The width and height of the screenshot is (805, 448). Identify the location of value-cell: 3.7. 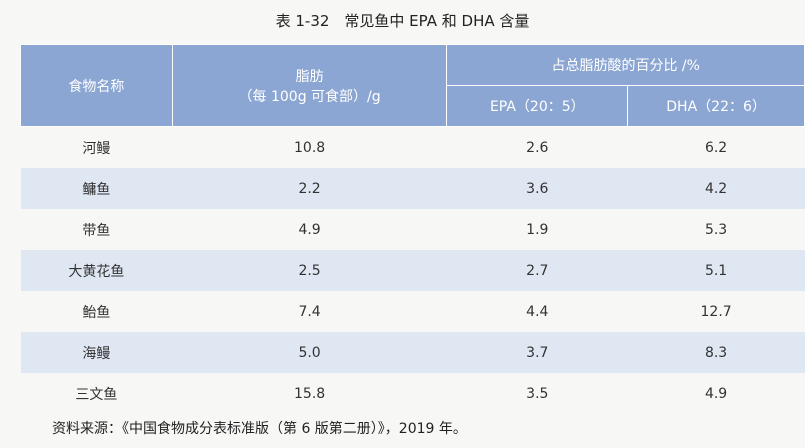
(537, 352).